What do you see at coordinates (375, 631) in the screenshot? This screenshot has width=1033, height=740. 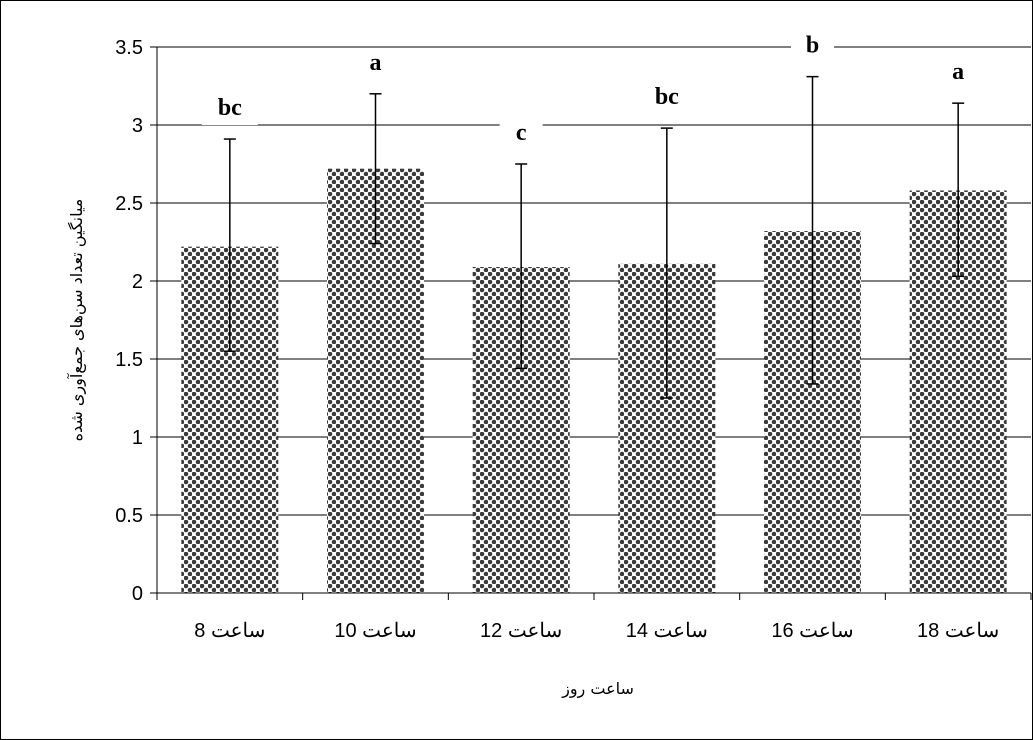 I see `x-category-label: ساعت 10` at bounding box center [375, 631].